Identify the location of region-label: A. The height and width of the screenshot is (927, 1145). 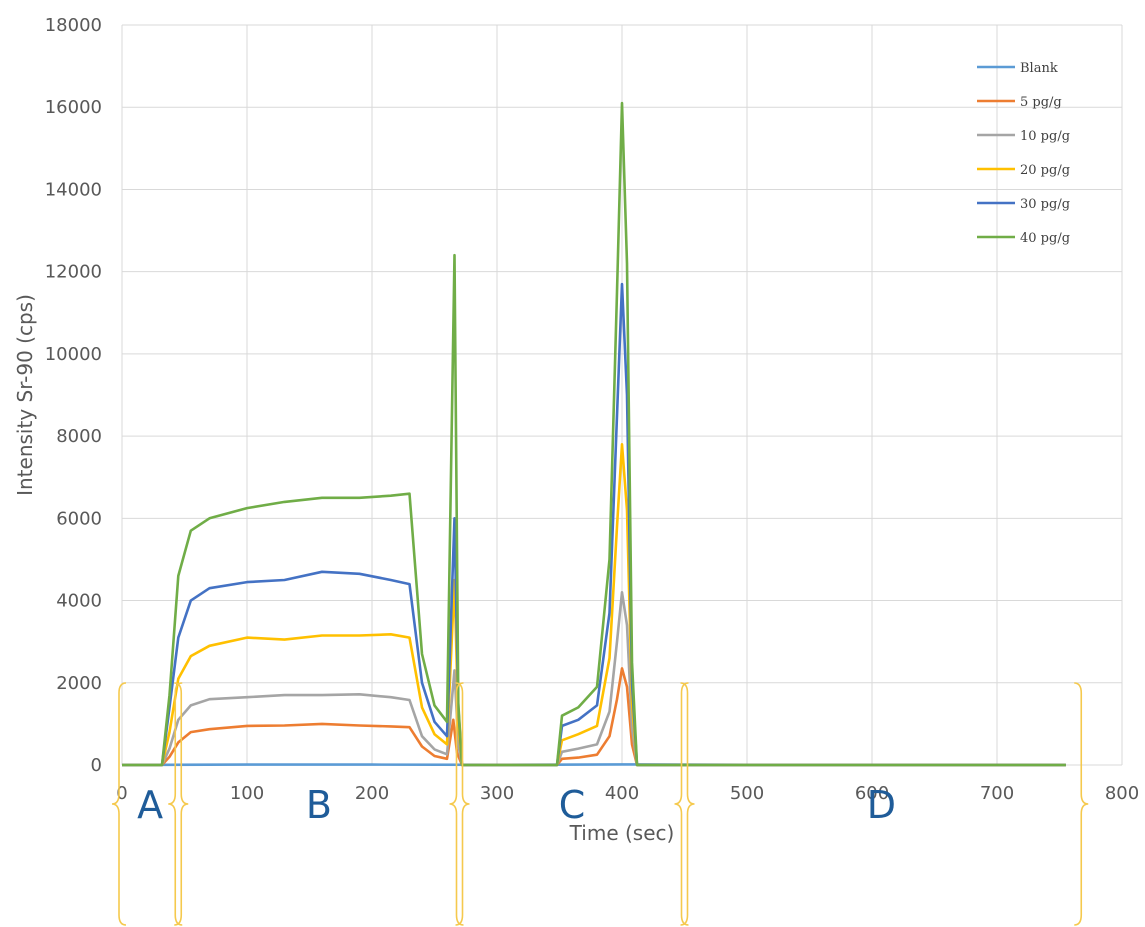
(150, 805).